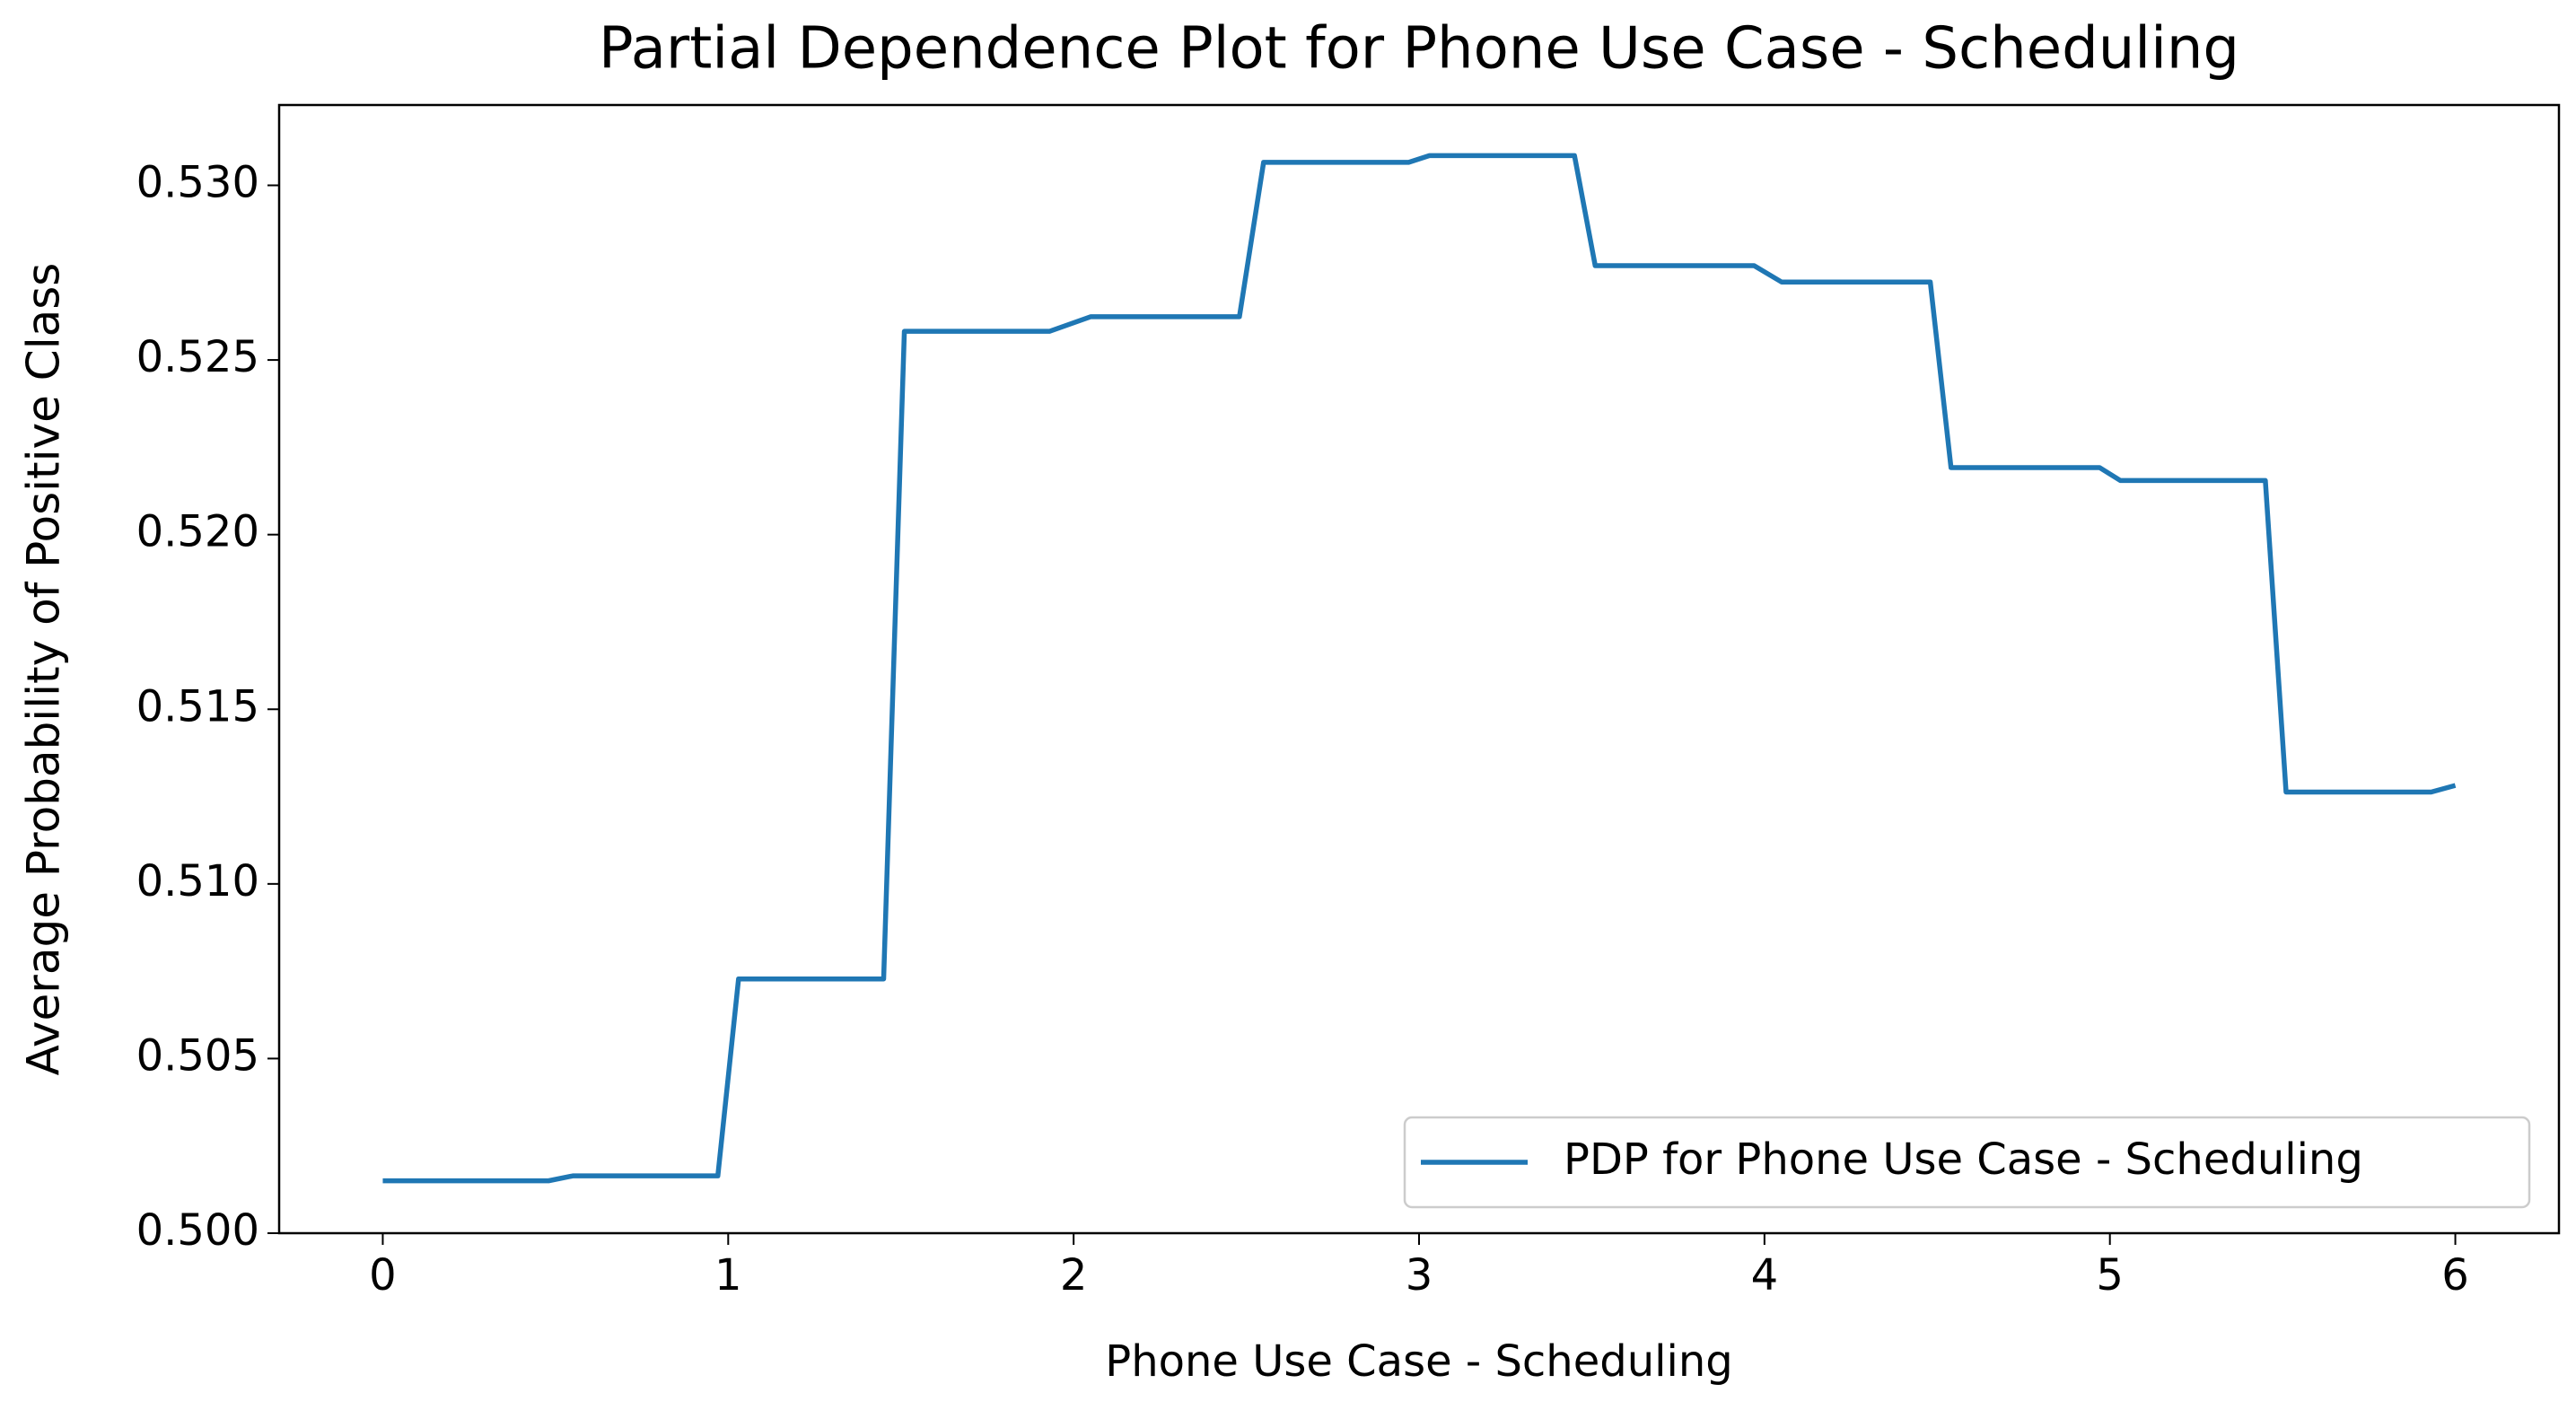 Image resolution: width=2576 pixels, height=1410 pixels. What do you see at coordinates (1963, 1160) in the screenshot?
I see `legend-label: PDP for Phone Use Case - Scheduling` at bounding box center [1963, 1160].